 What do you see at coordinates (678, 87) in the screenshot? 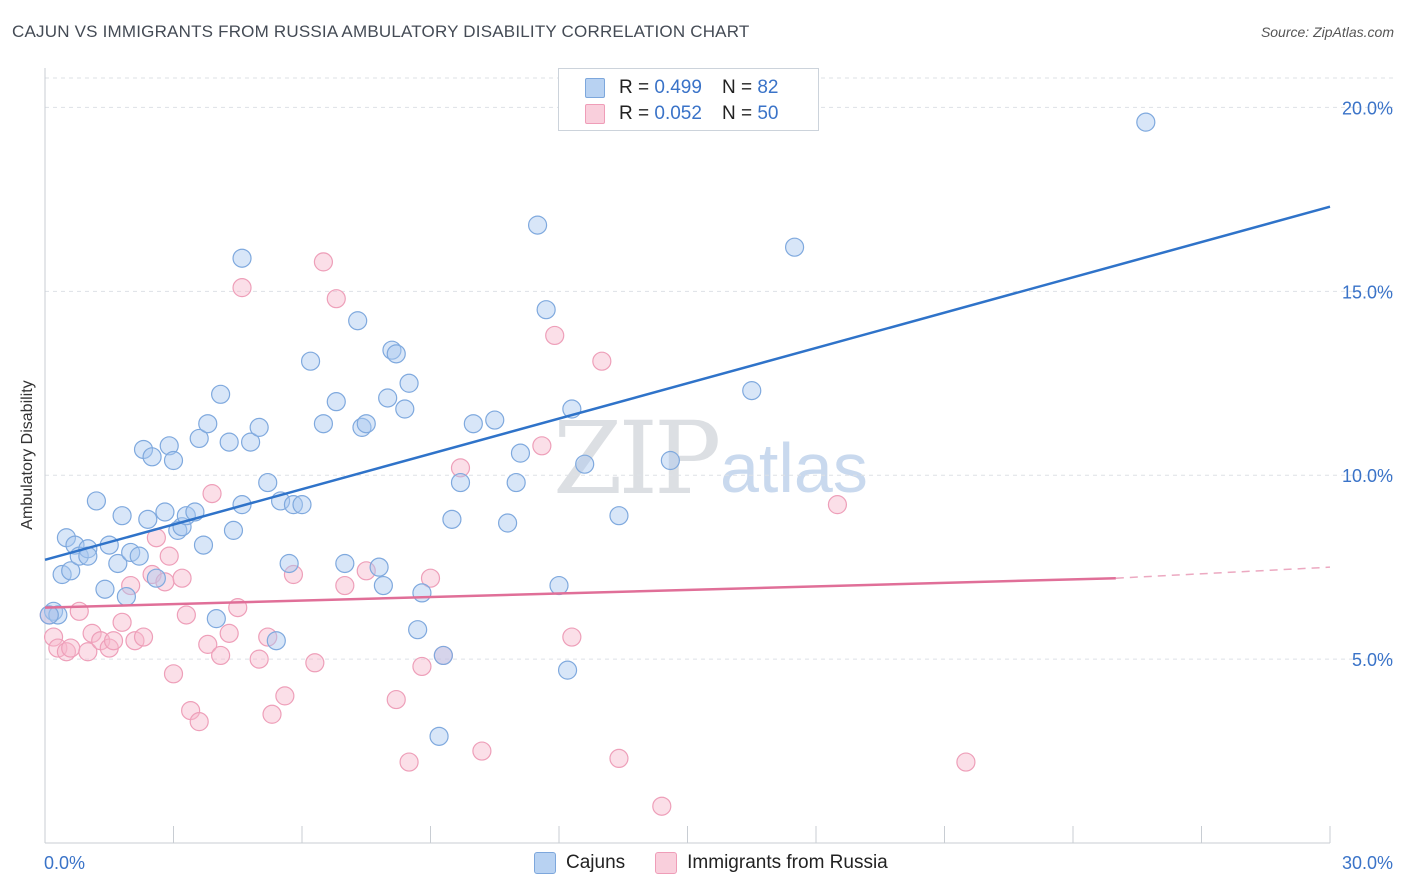
I see `r-value-cajuns: 0.499` at bounding box center [678, 87].